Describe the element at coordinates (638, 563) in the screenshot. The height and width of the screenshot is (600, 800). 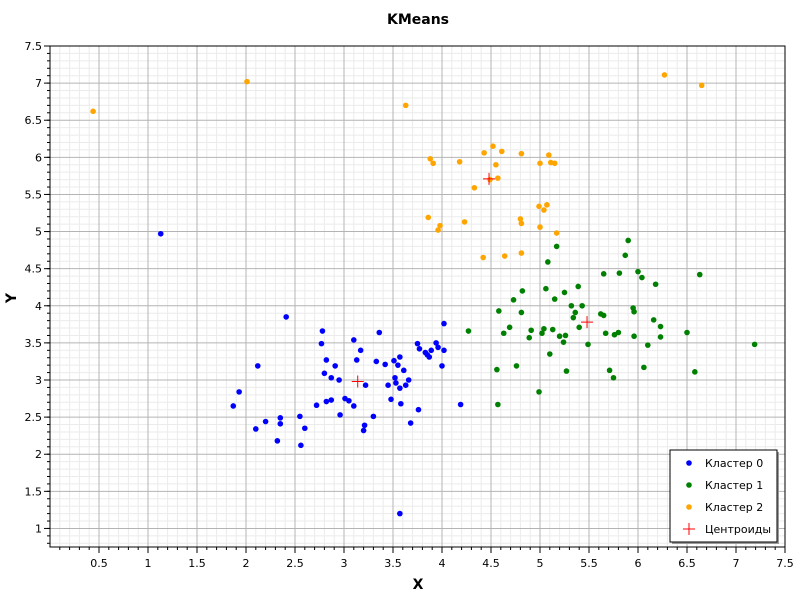
I see `x-tick-label: 6` at that location.